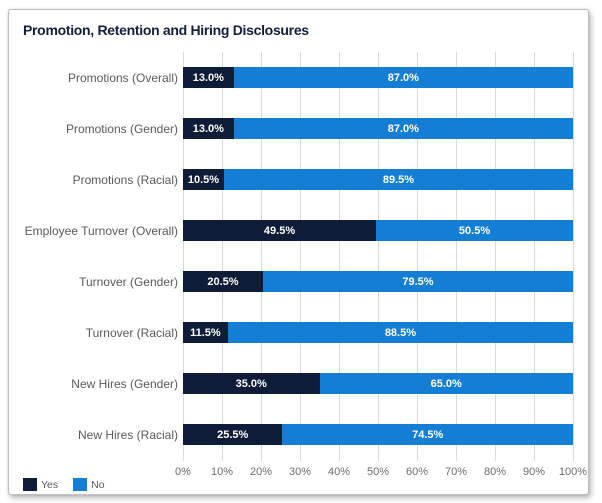 The width and height of the screenshot is (602, 503). What do you see at coordinates (300, 472) in the screenshot?
I see `x-tick-label: 30%` at bounding box center [300, 472].